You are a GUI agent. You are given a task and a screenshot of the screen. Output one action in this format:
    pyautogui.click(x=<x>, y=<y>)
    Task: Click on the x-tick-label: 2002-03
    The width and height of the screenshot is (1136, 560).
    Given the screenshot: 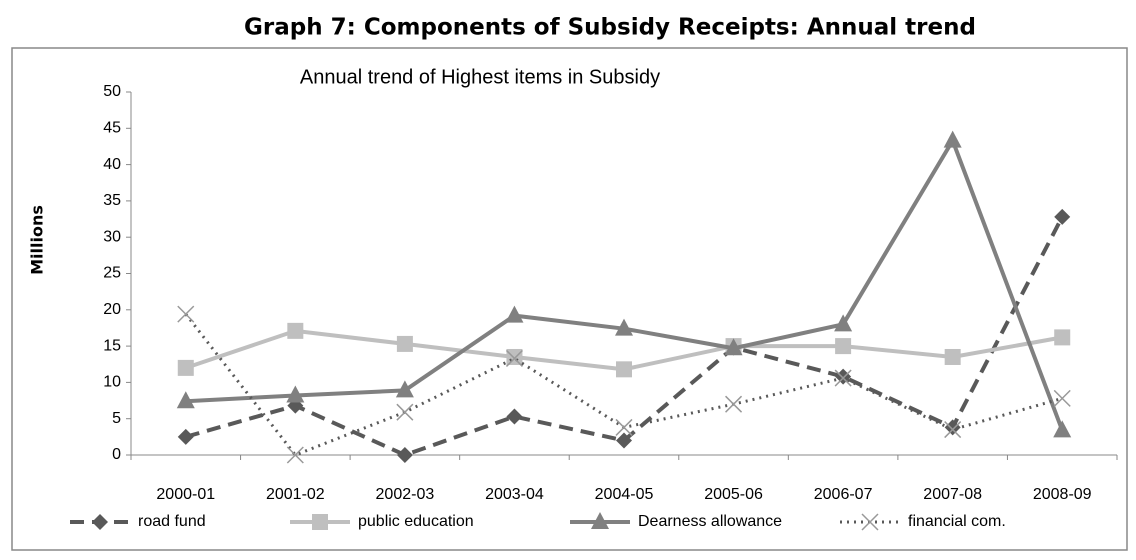 What is the action you would take?
    pyautogui.click(x=405, y=494)
    